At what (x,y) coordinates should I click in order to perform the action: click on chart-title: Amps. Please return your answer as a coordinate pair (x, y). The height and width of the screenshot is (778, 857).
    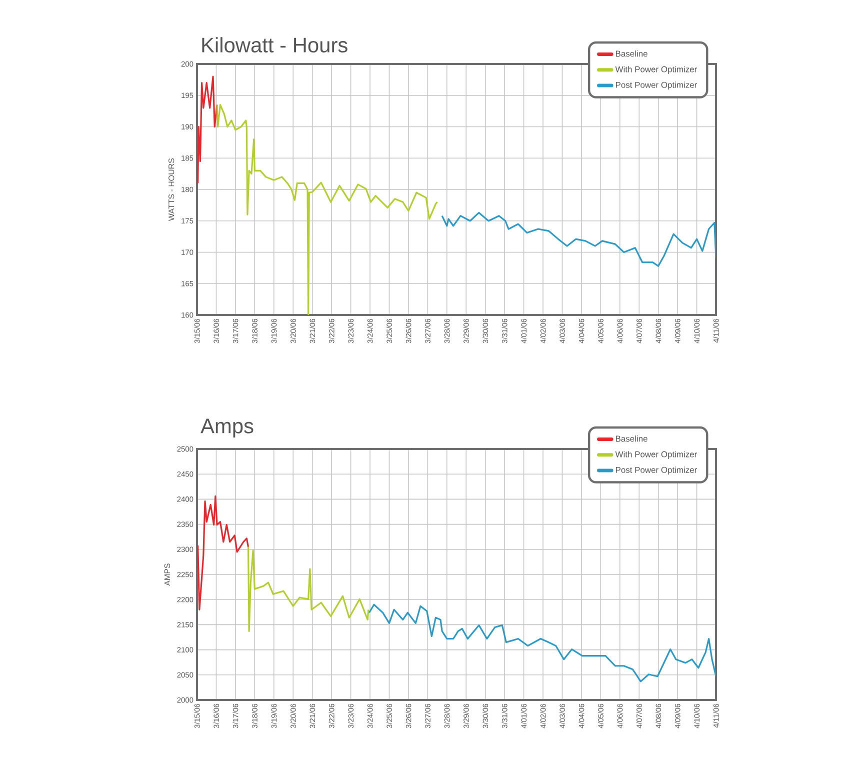
    Looking at the image, I should click on (227, 428).